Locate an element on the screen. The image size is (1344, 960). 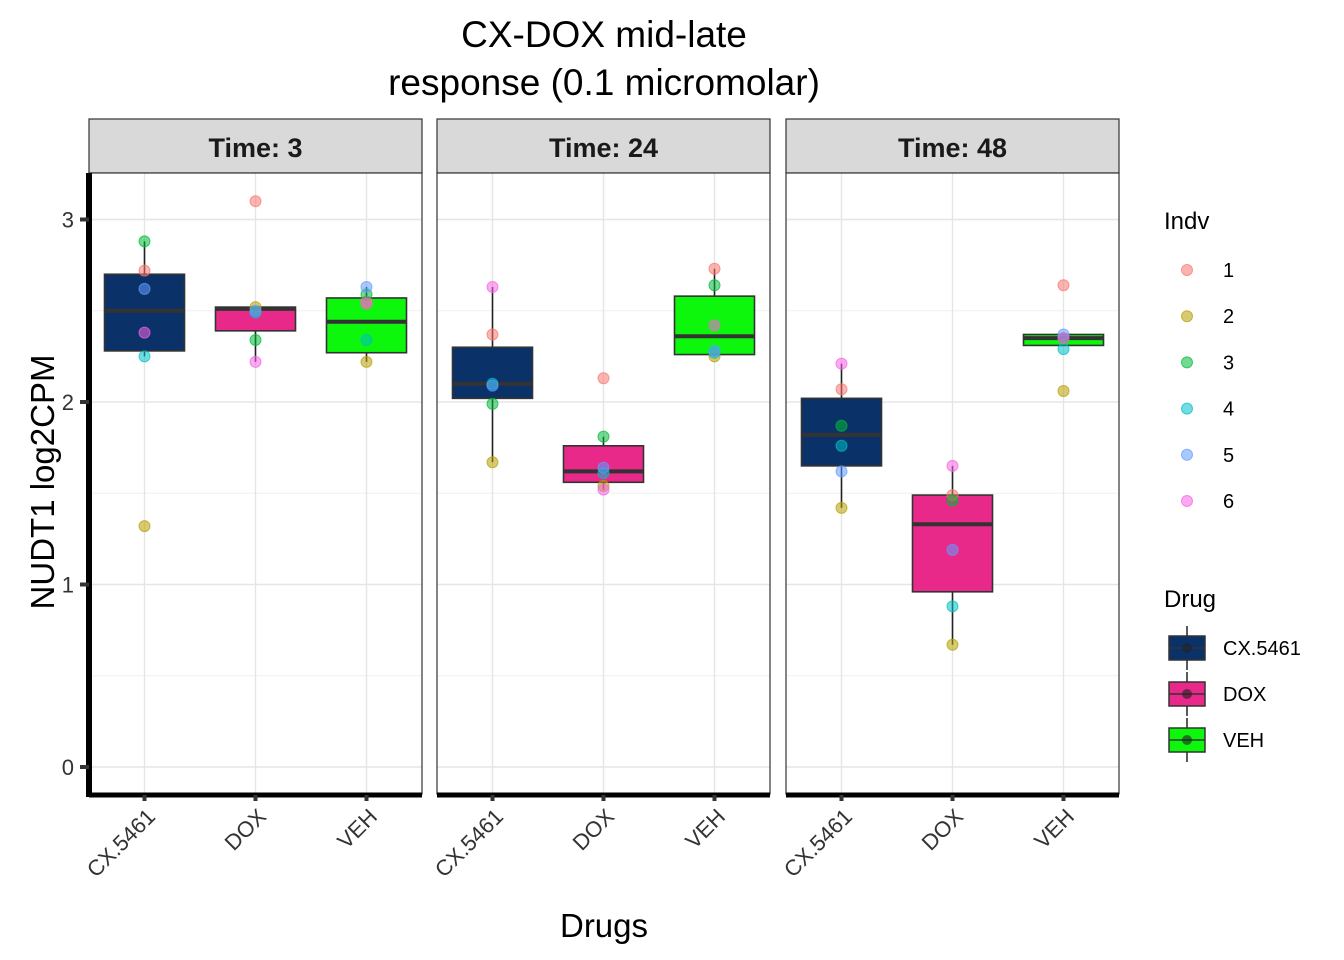
legend-label-indv: 1 is located at coordinates (1228, 271).